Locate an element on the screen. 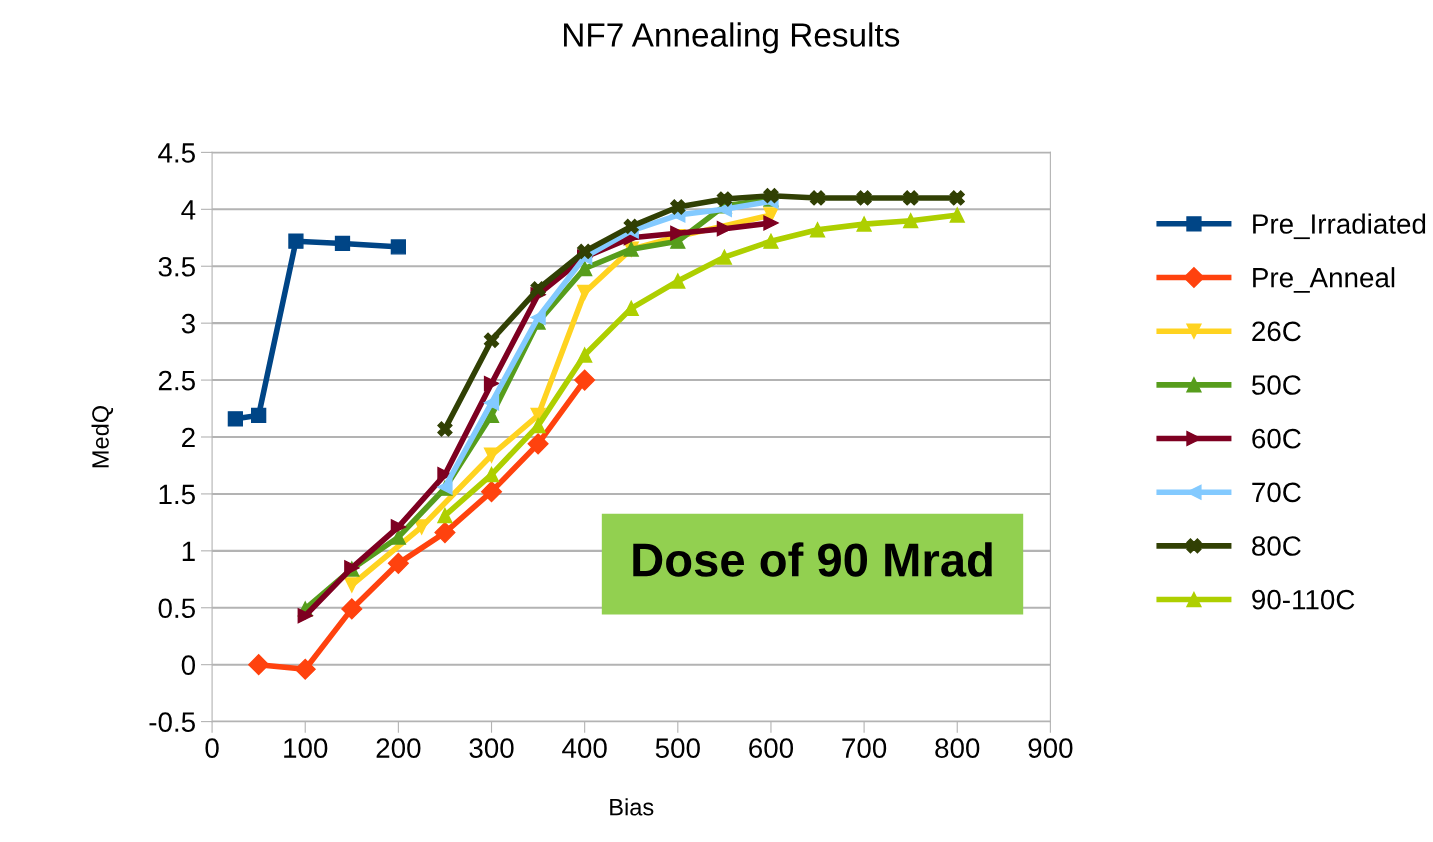 Image resolution: width=1433 pixels, height=842 pixels. x-axis-title: Bias is located at coordinates (632, 807).